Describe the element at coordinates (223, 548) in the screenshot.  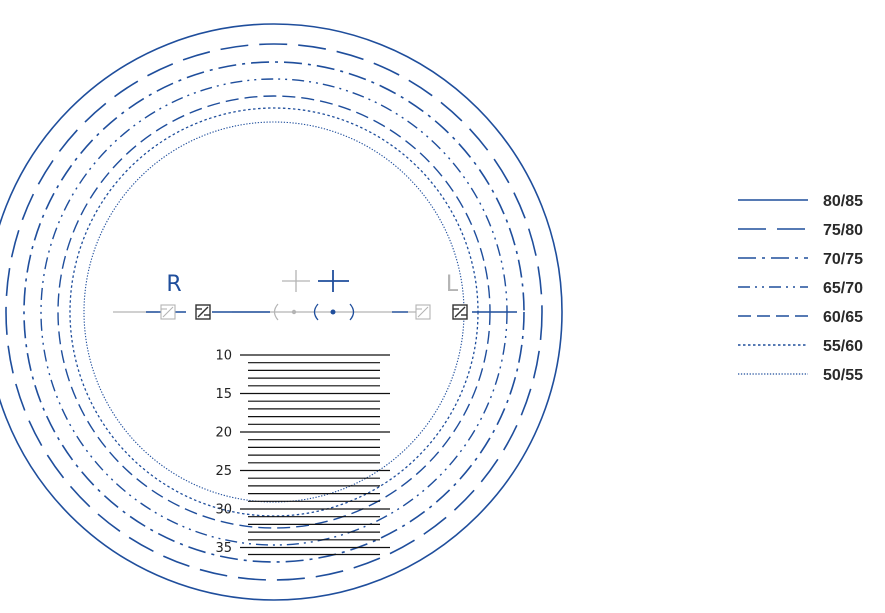
I see `scale-tick-label: 35` at that location.